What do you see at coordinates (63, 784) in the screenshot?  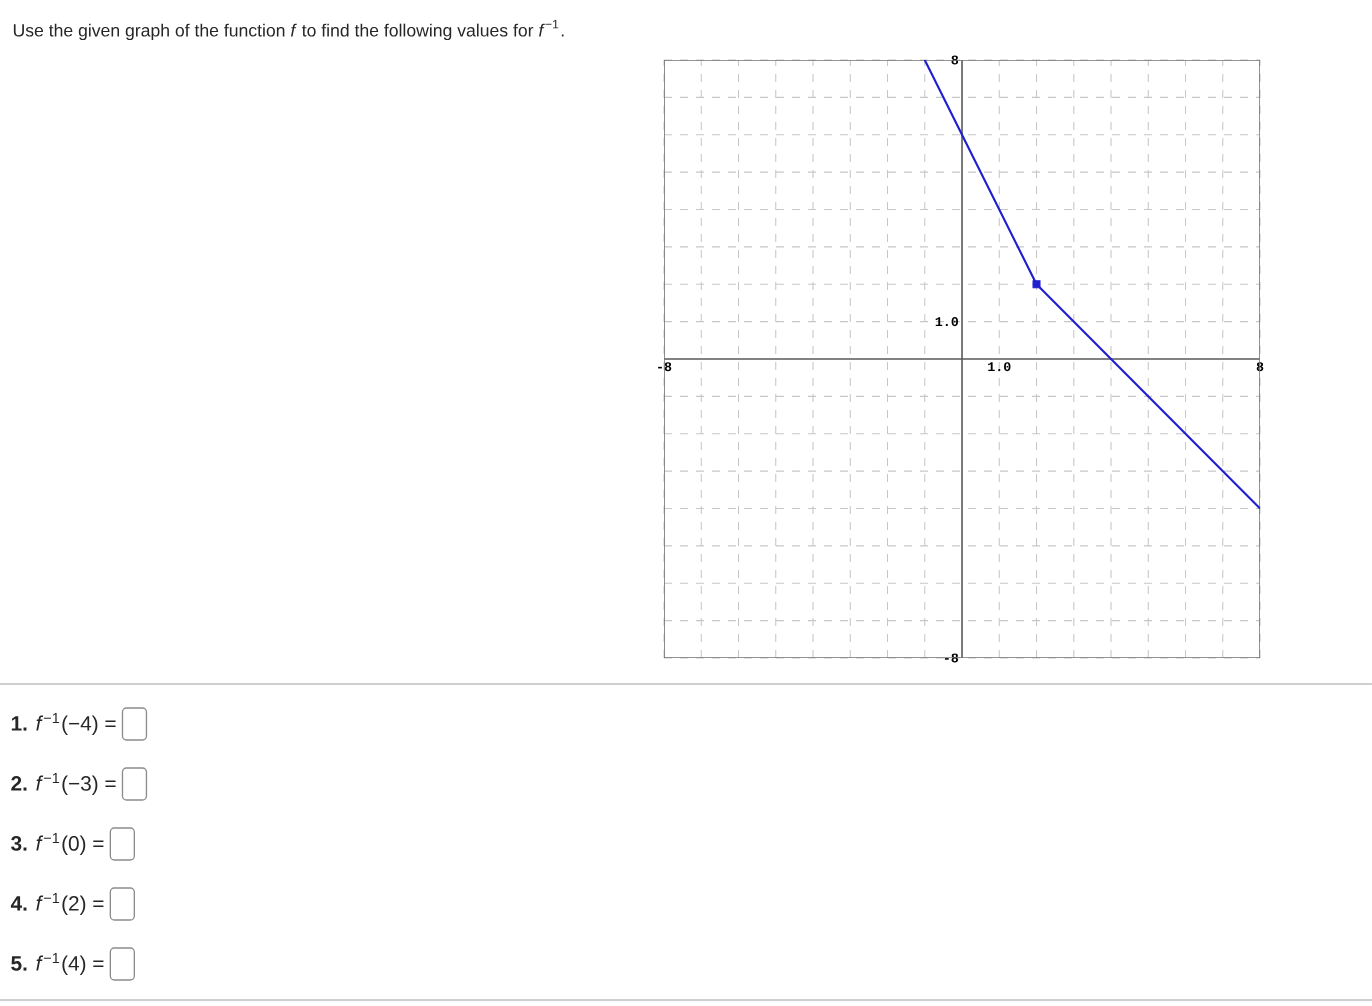 I see `text: 2. f$^{−1}$(−3) =` at bounding box center [63, 784].